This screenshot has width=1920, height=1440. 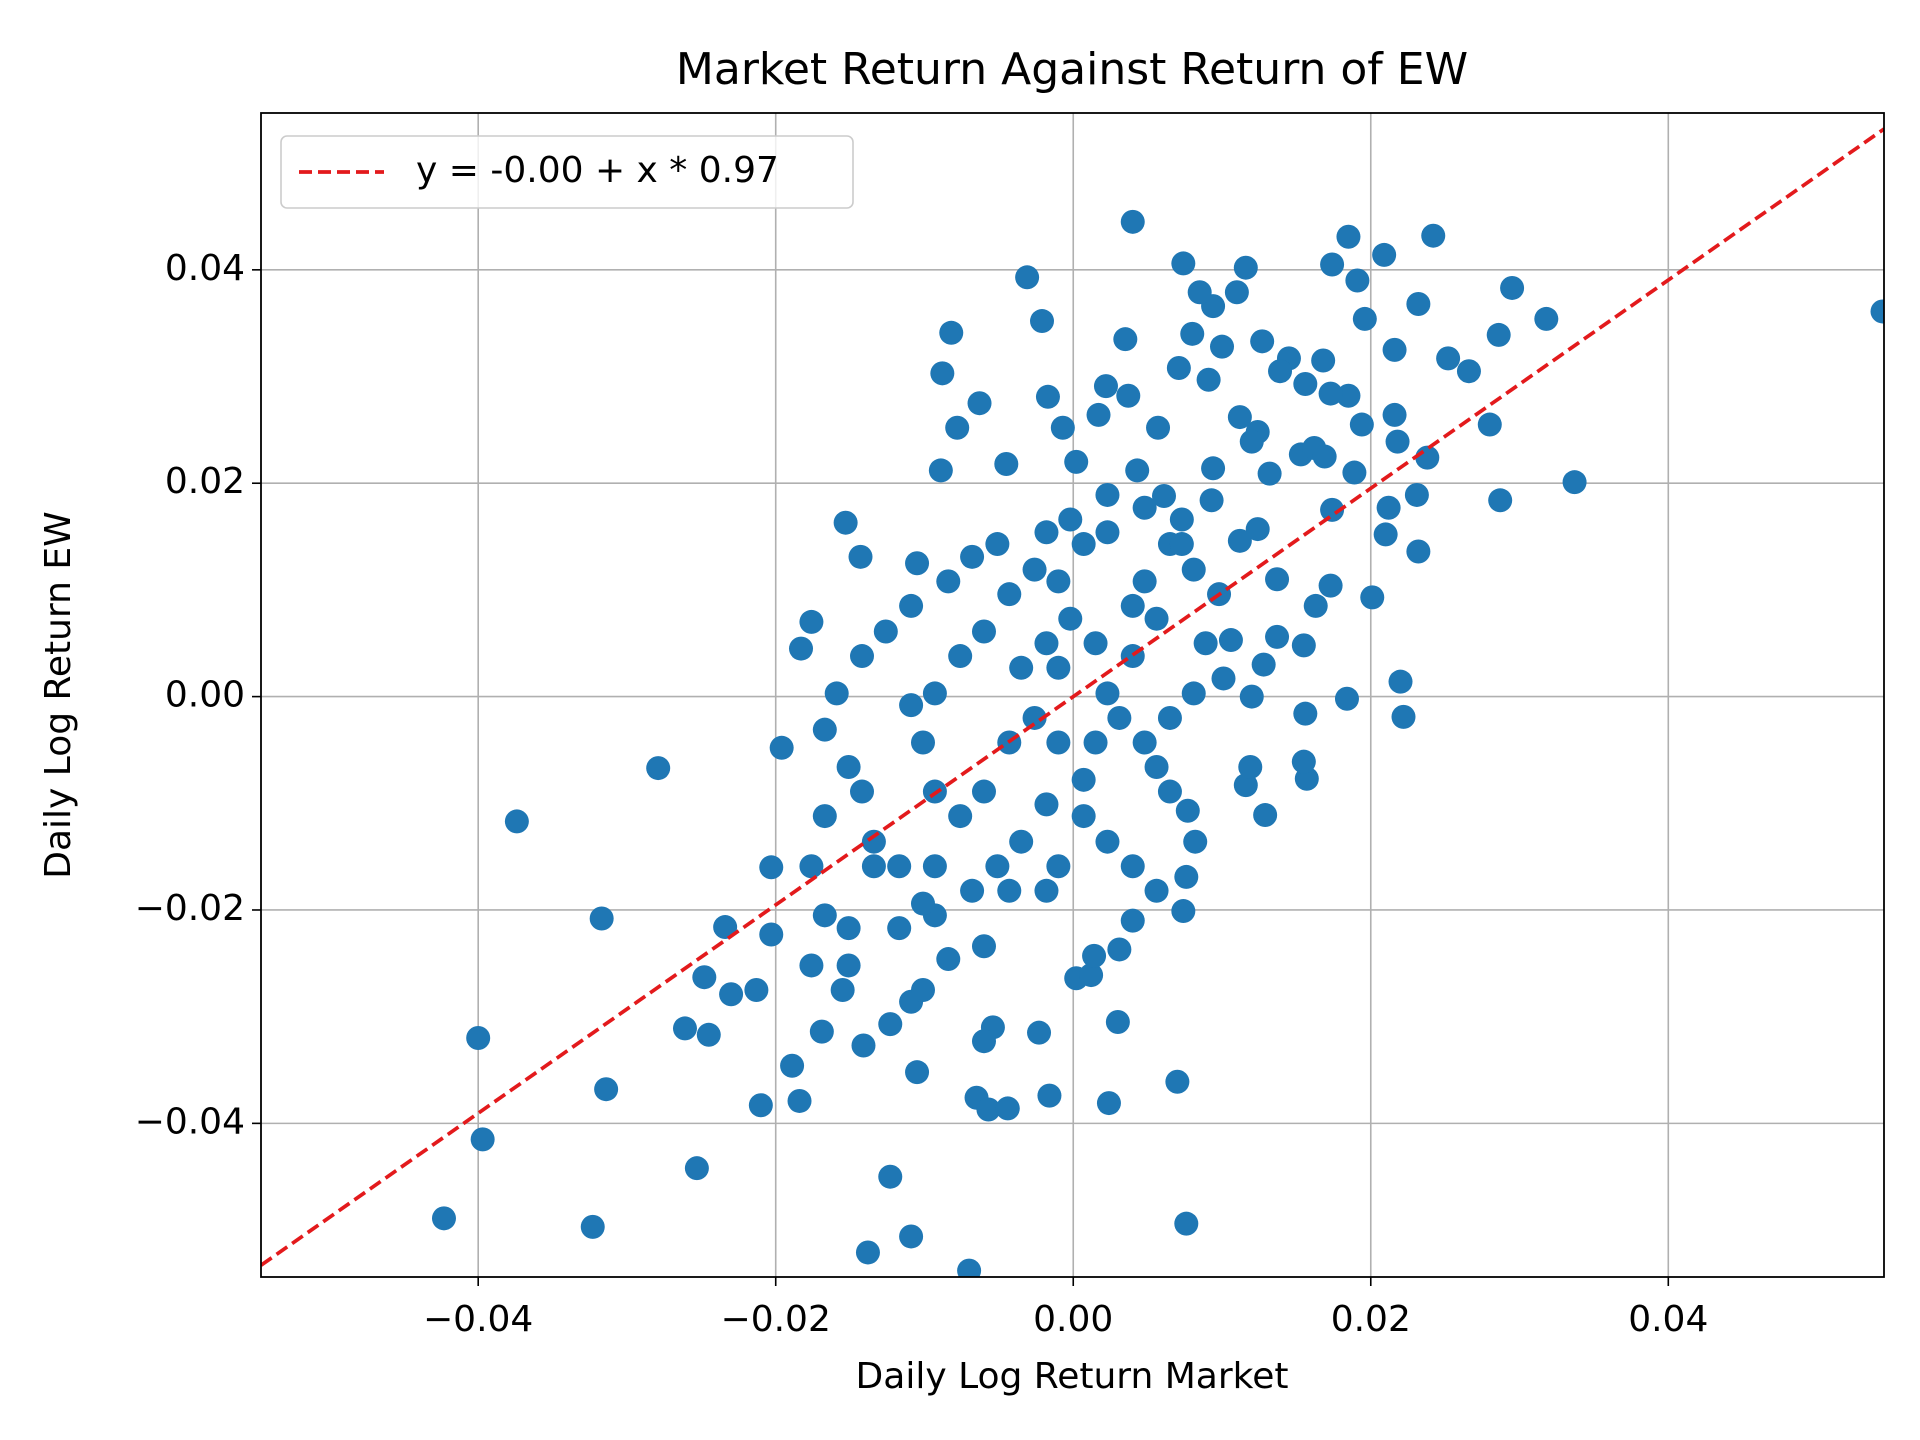 What do you see at coordinates (478, 1319) in the screenshot?
I see `x-tick-label: −0.04` at bounding box center [478, 1319].